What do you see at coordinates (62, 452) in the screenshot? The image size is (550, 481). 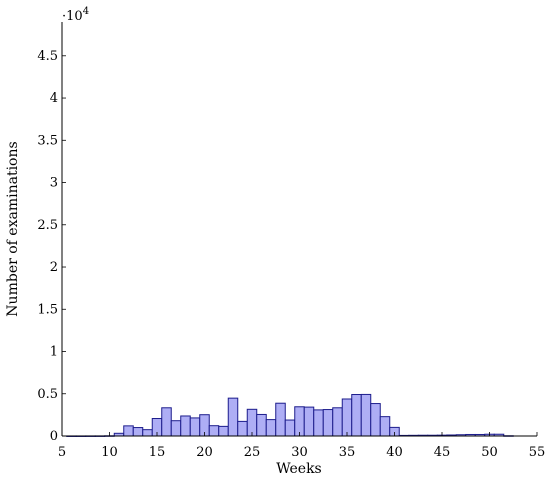 I see `x-tick-label-5: 5` at bounding box center [62, 452].